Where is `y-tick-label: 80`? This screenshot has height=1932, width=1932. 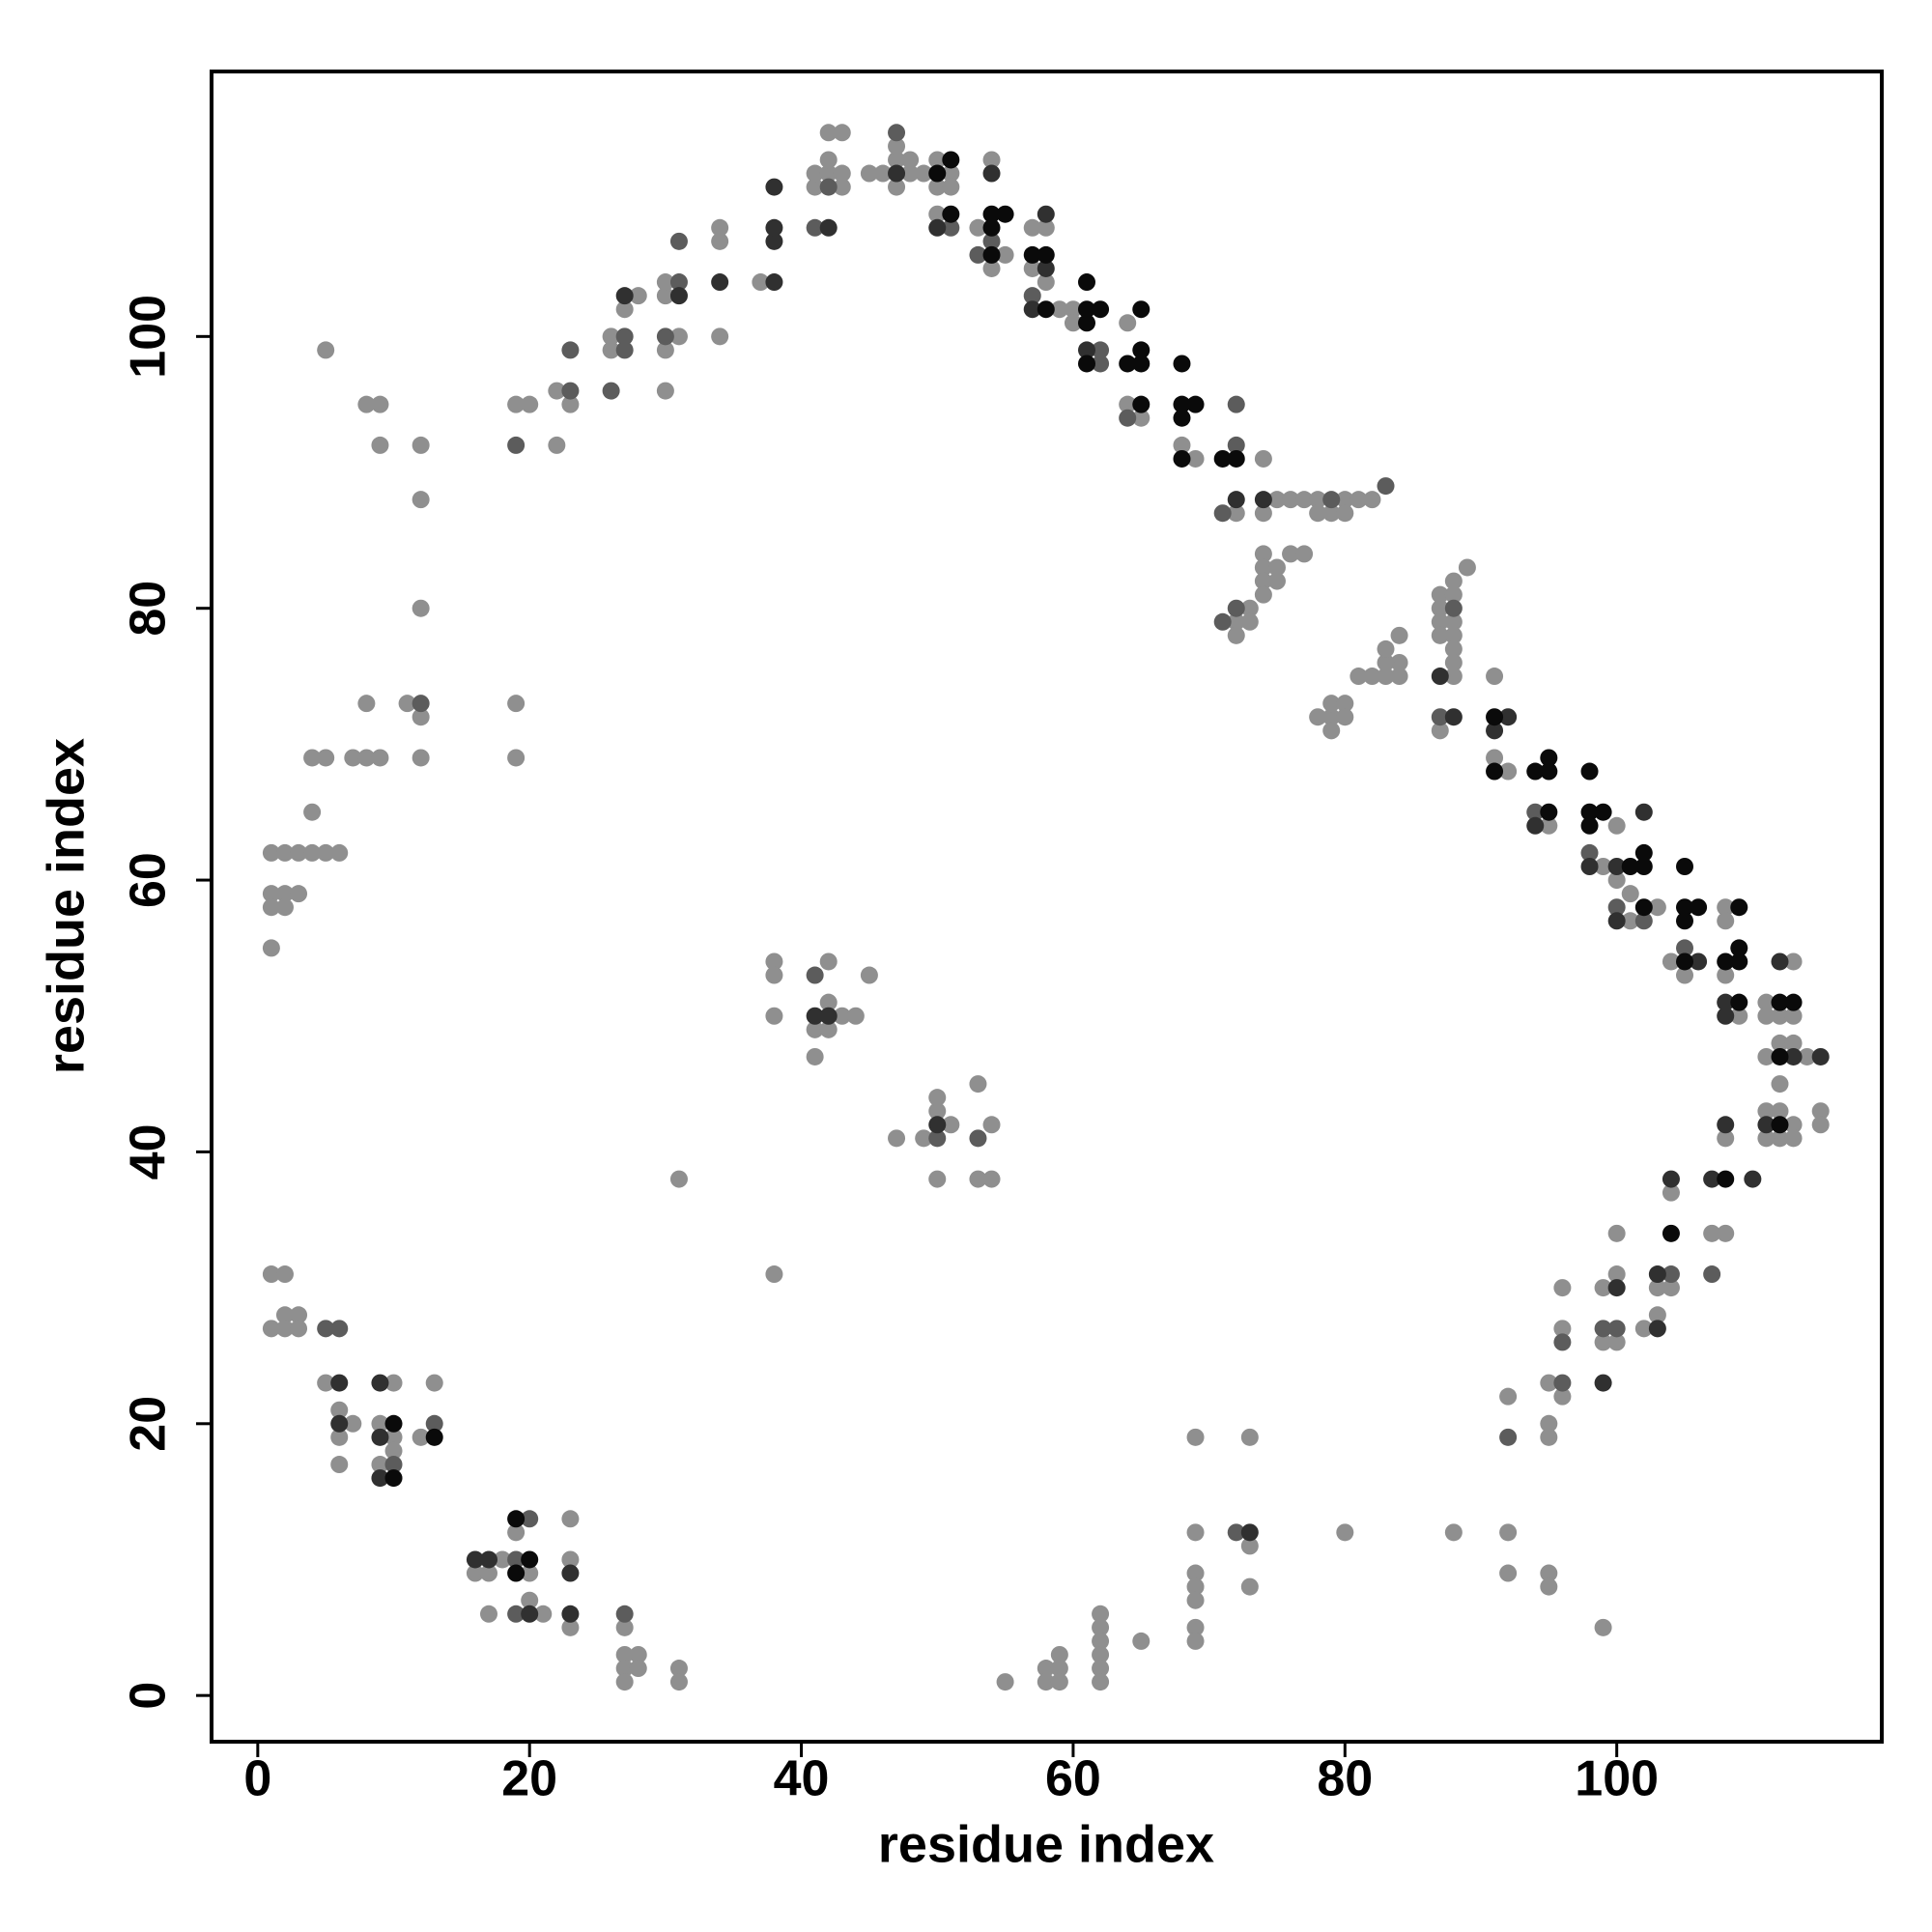
y-tick-label: 80 is located at coordinates (149, 609).